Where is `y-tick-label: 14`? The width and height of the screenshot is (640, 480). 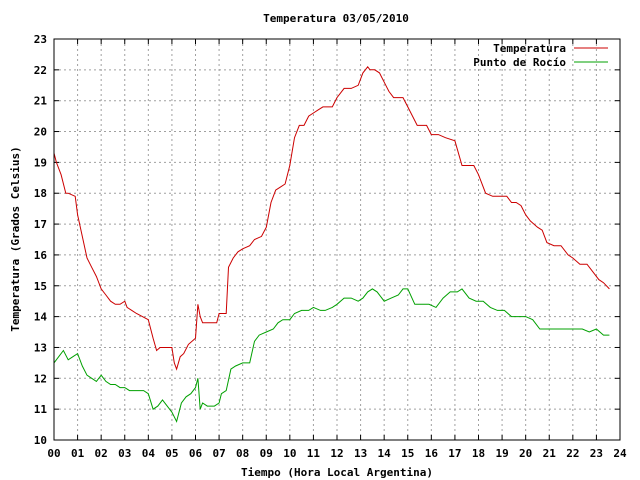 y-tick-label: 14 is located at coordinates (41, 317).